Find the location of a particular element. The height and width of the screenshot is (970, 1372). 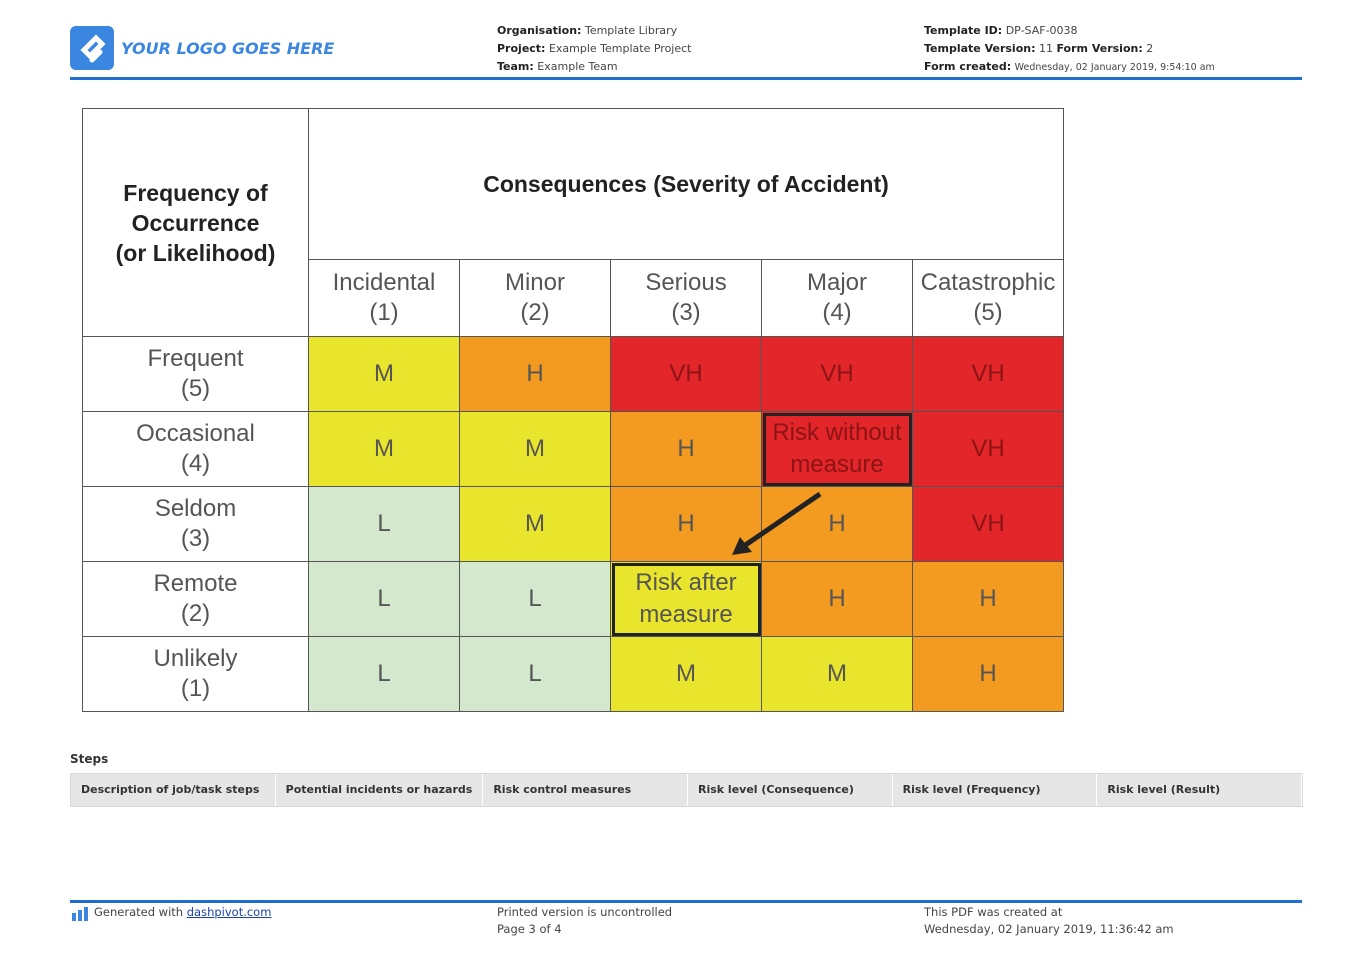

text: Page 3 of 4 is located at coordinates (529, 929).